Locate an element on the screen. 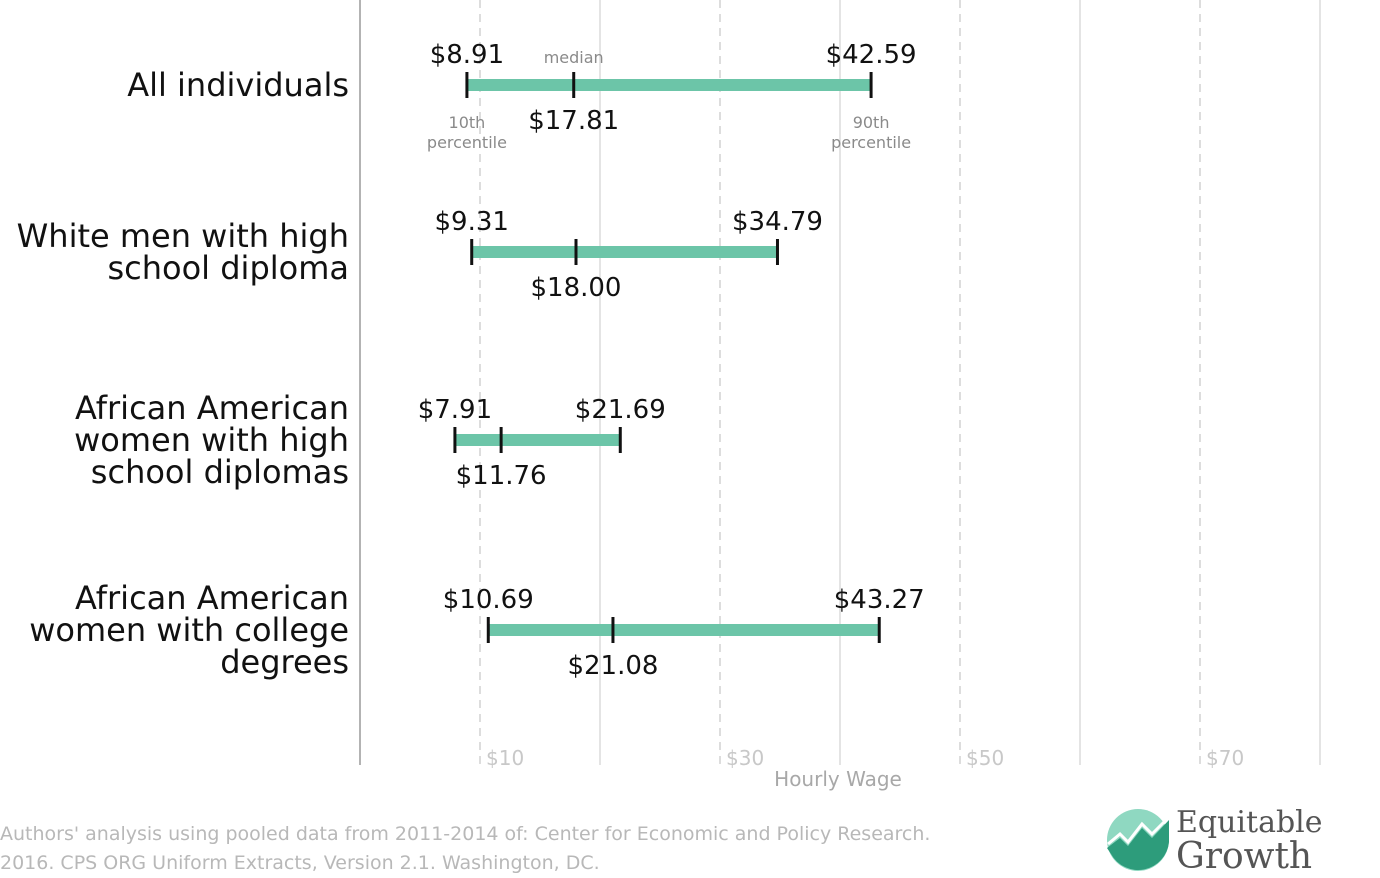 This screenshot has width=1380, height=878. category-label-line: White men with high is located at coordinates (183, 236).